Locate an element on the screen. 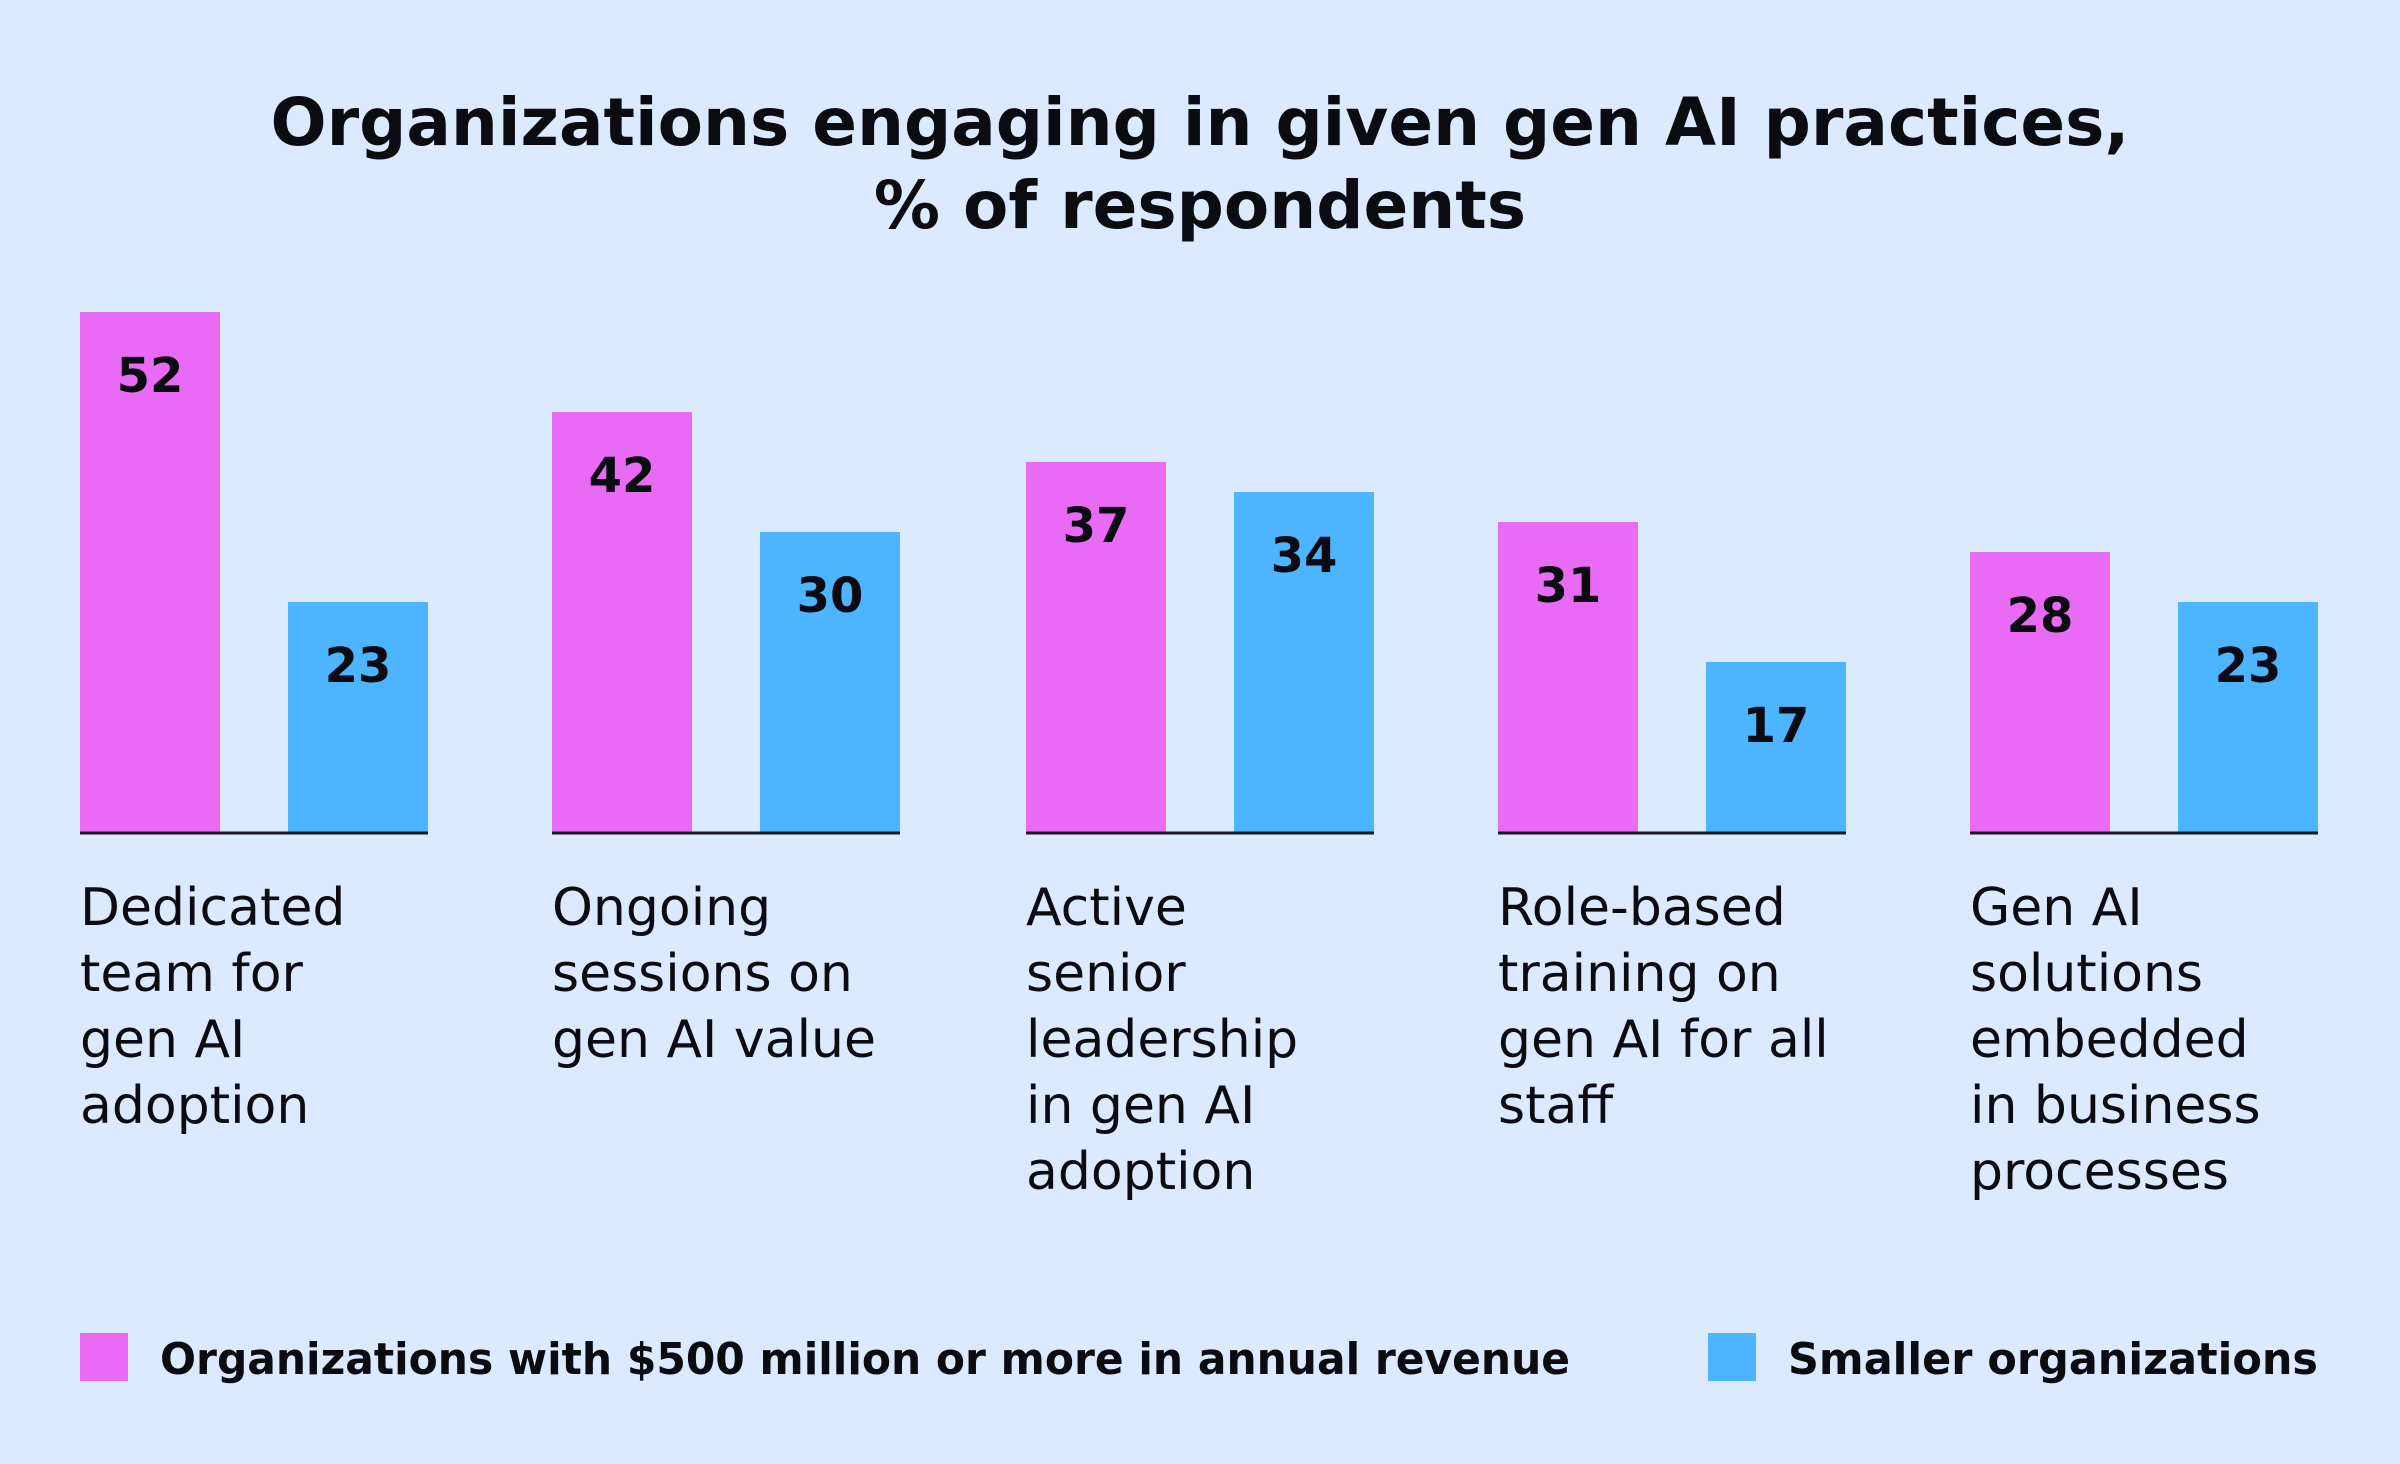 The width and height of the screenshot is (2400, 1464). category-label-line: Ongoing is located at coordinates (661, 908).